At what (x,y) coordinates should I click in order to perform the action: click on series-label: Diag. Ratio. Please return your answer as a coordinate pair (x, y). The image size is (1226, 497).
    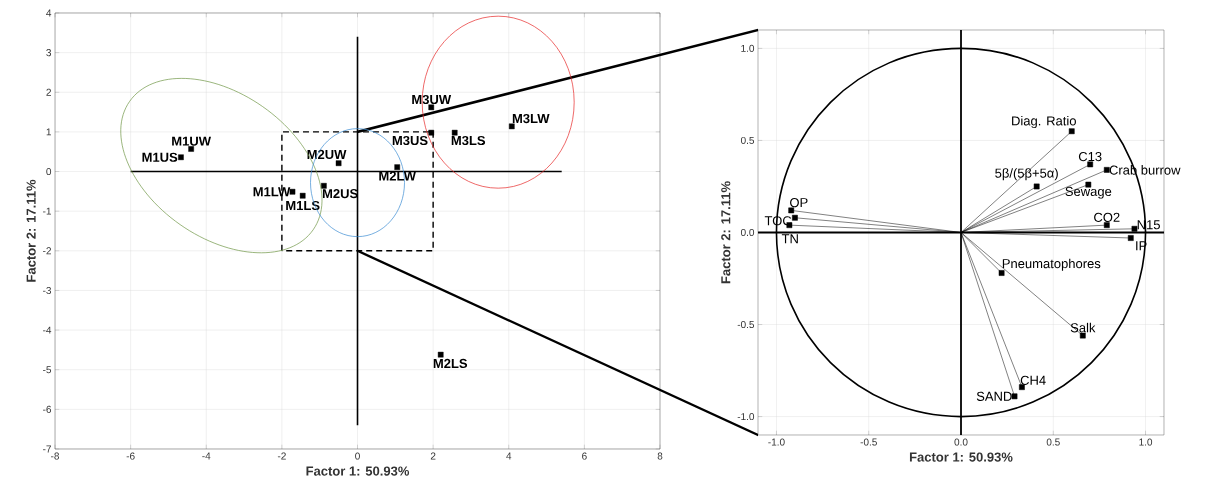
    Looking at the image, I should click on (1044, 122).